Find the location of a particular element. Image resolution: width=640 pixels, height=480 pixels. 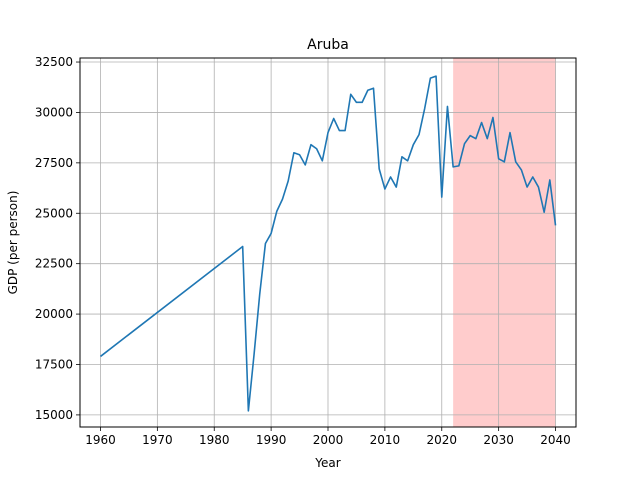

x-tick-label: 2010 is located at coordinates (385, 440).